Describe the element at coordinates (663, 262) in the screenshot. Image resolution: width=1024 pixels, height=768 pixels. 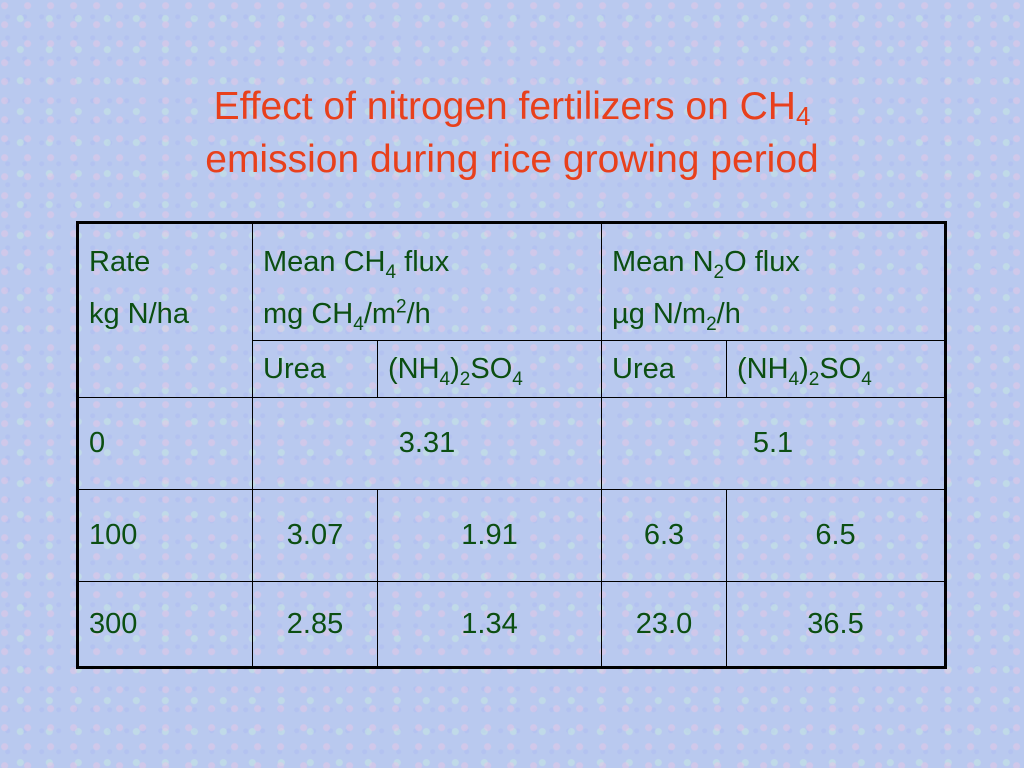
I see `header-text: Mean N` at that location.